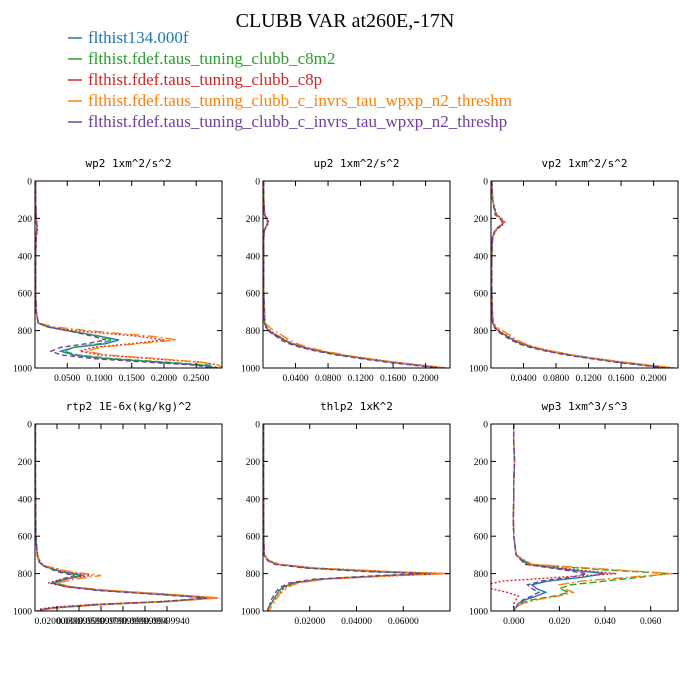  I want to click on panel-title: wp3 1xm^3/s^3, so click(584, 406).